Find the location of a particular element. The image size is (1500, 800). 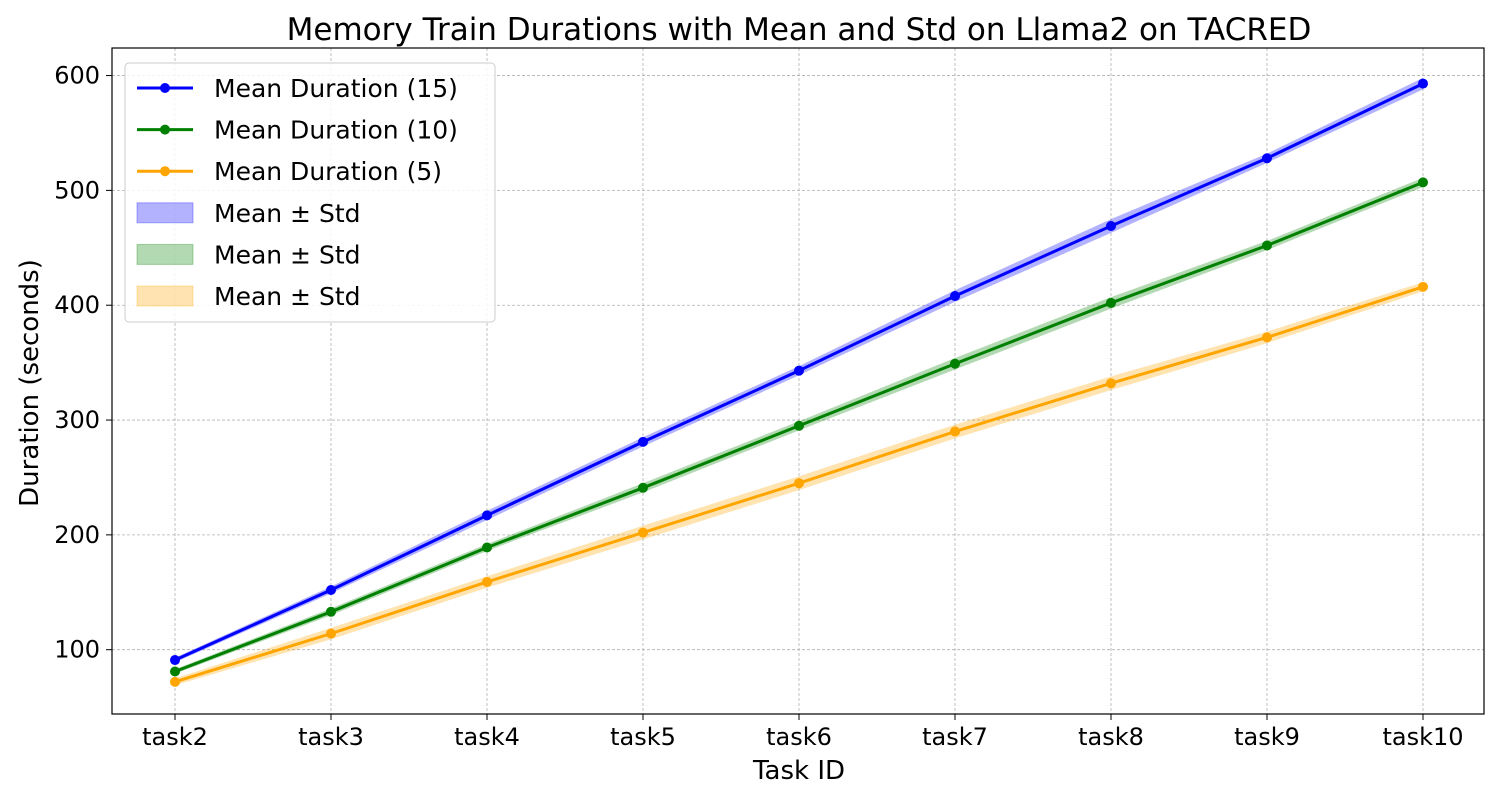

x-tick-label: task10 is located at coordinates (1422, 737).